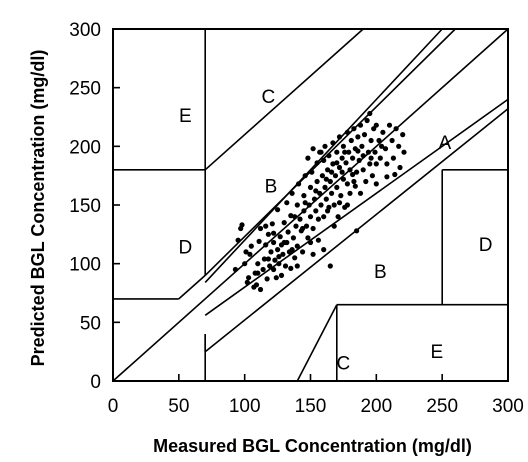 This screenshot has width=528, height=462. I want to click on boundary-zone-c-lower-diagonal, so click(317, 343).